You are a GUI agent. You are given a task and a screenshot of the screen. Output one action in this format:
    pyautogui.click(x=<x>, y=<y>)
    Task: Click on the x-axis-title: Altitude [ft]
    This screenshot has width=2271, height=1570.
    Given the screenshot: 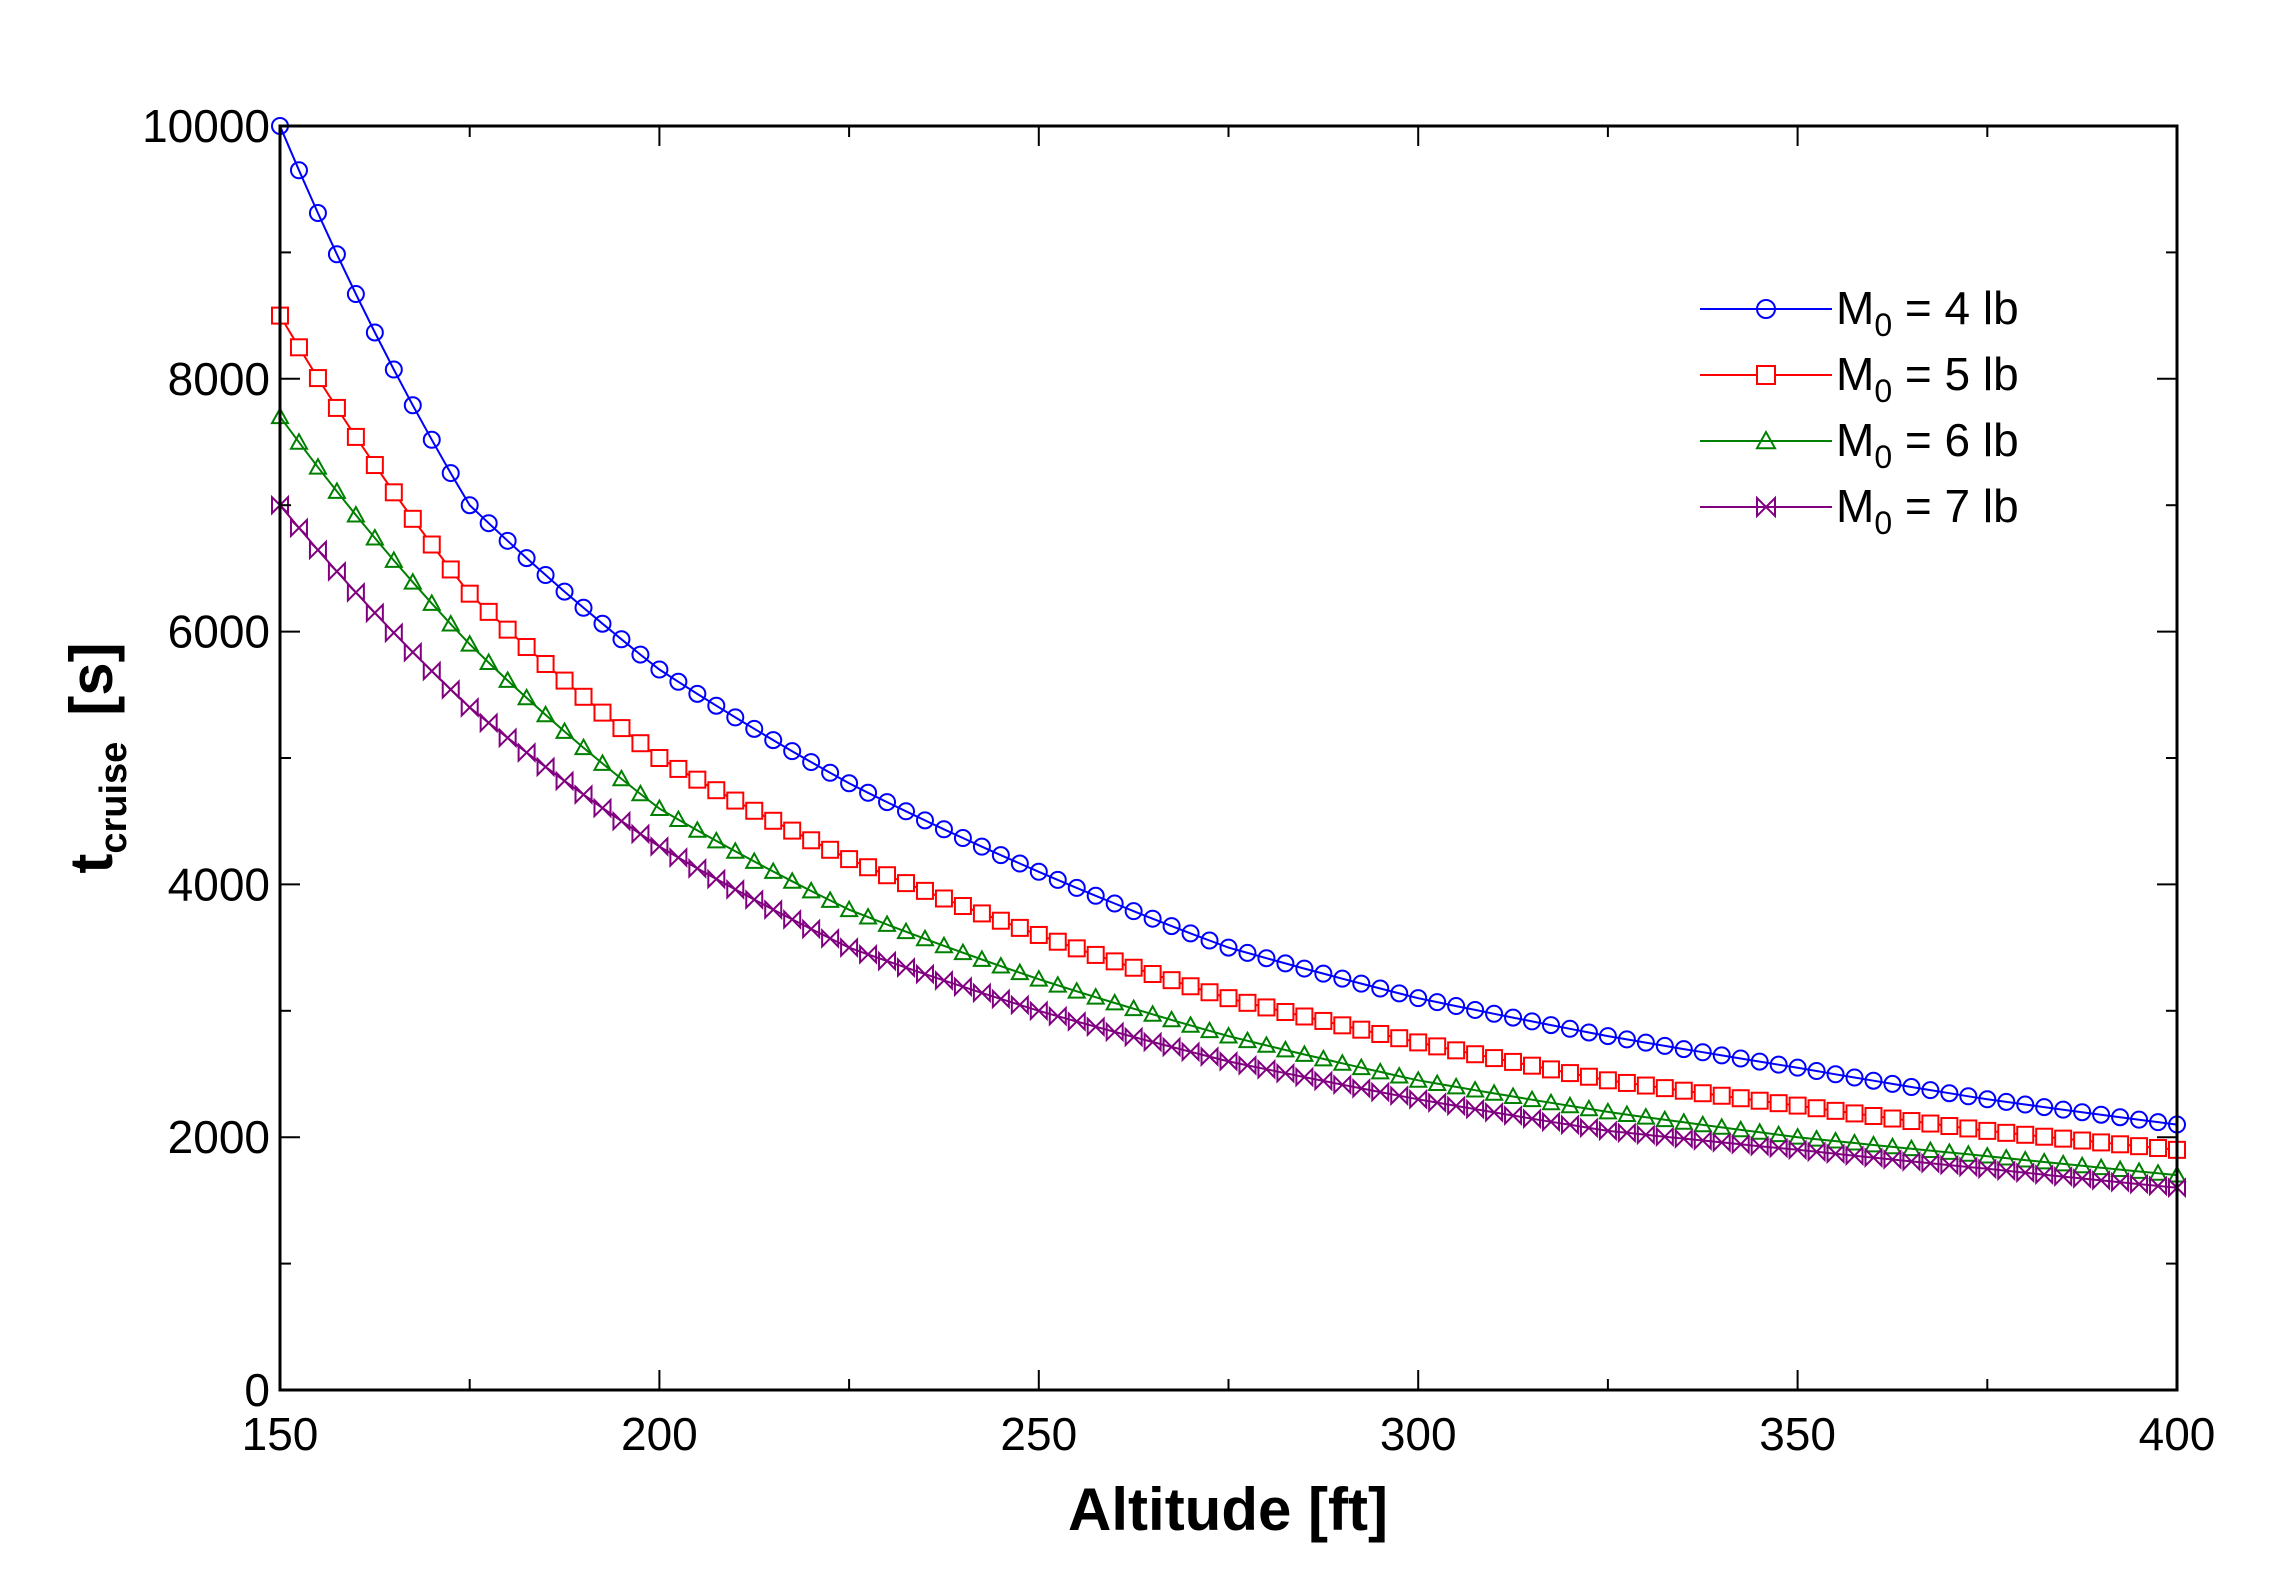 What is the action you would take?
    pyautogui.click(x=1228, y=1509)
    